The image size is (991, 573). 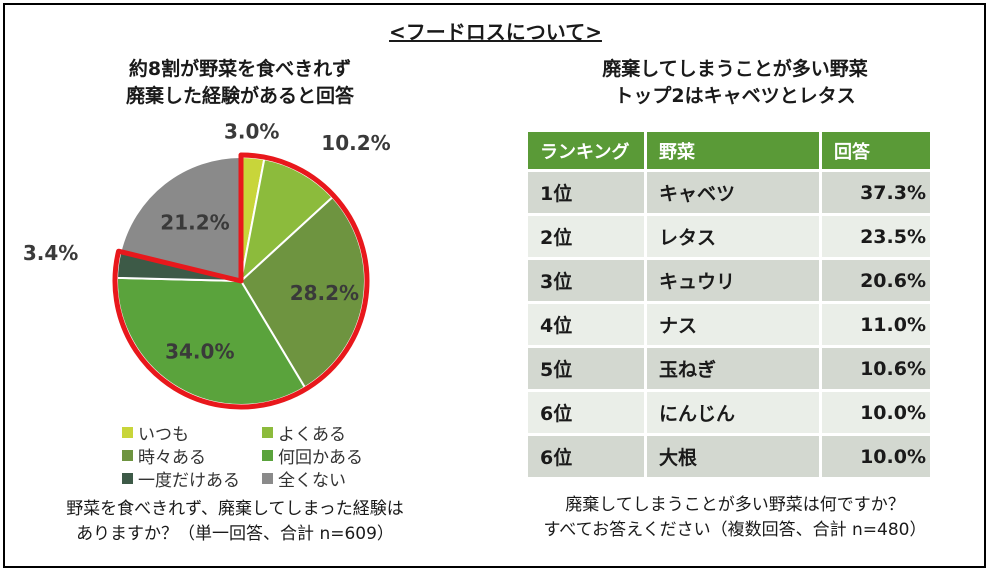 What do you see at coordinates (734, 367) in the screenshot?
I see `cell-vegetable: 玉ねぎ` at bounding box center [734, 367].